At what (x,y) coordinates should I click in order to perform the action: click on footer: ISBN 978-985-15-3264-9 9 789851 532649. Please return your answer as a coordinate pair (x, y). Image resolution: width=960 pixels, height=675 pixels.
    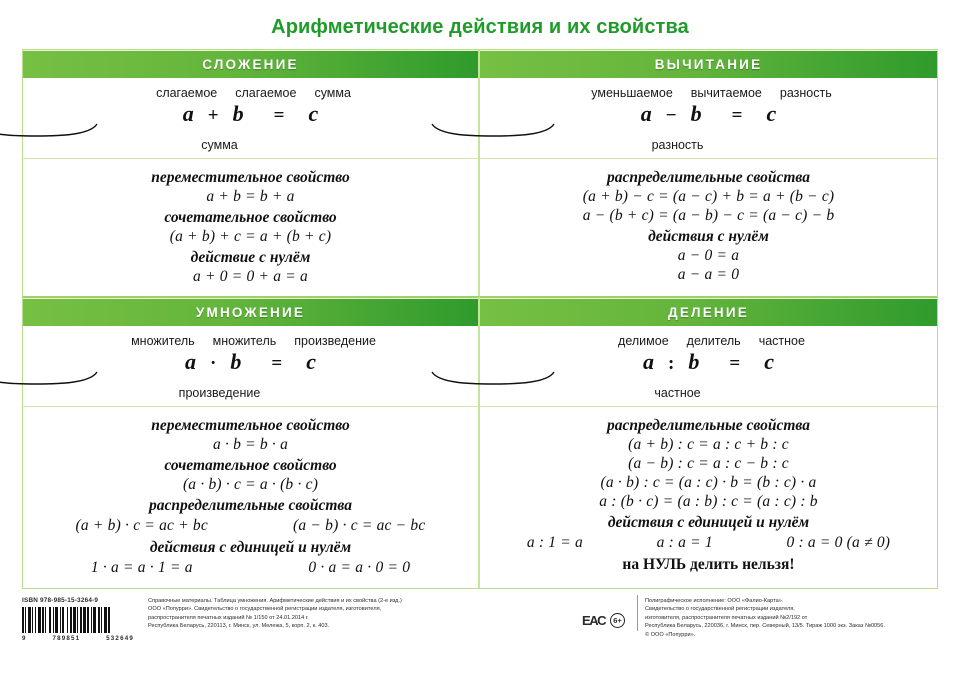
    Looking at the image, I should click on (480, 619).